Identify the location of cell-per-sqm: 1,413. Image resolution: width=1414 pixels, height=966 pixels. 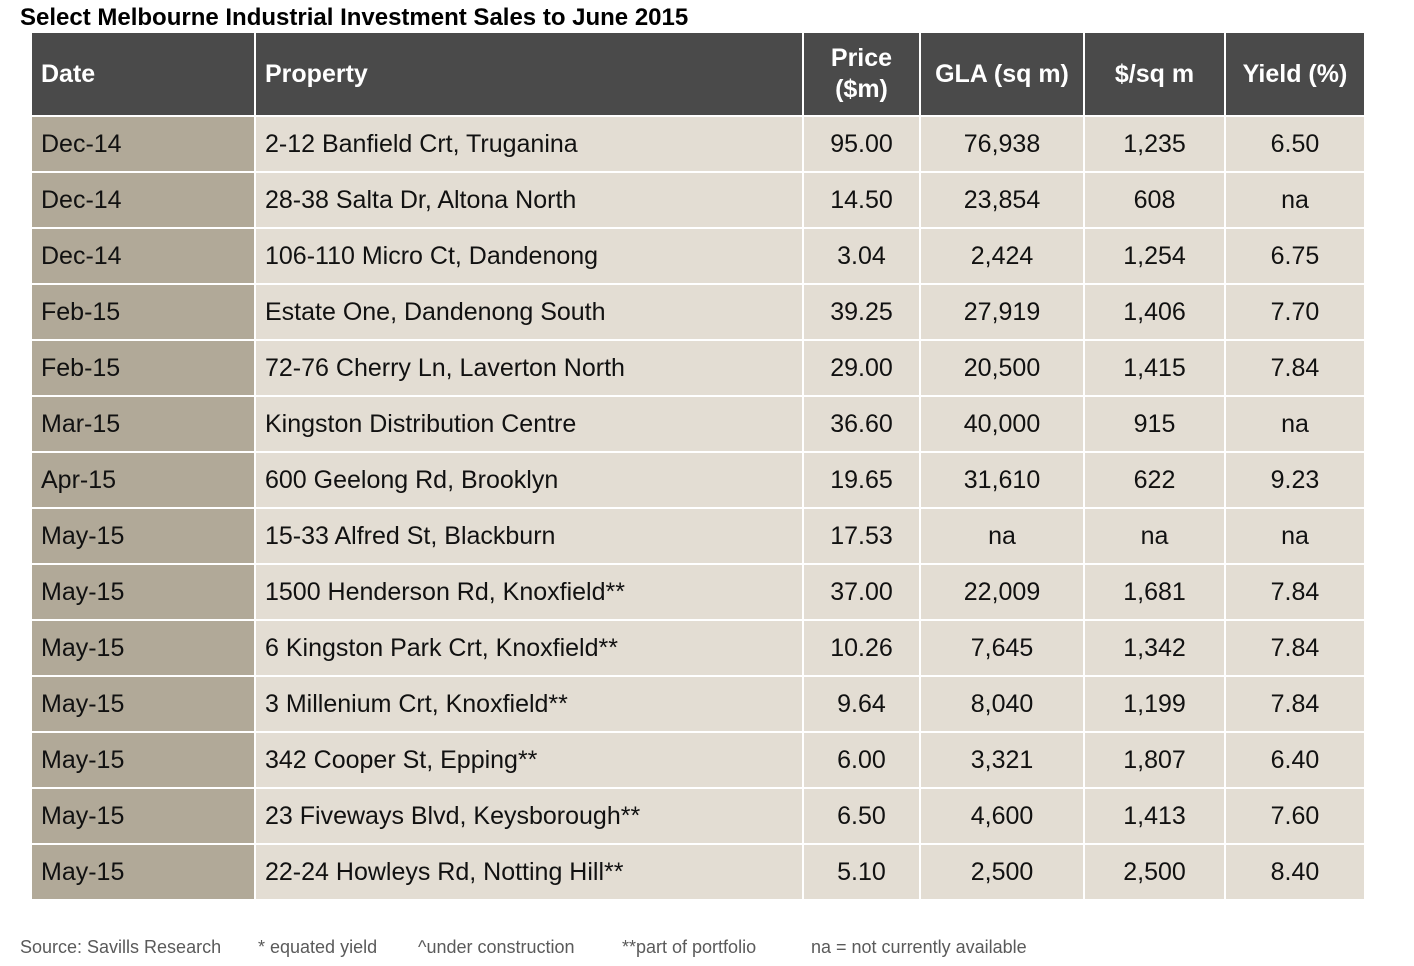
(1154, 816).